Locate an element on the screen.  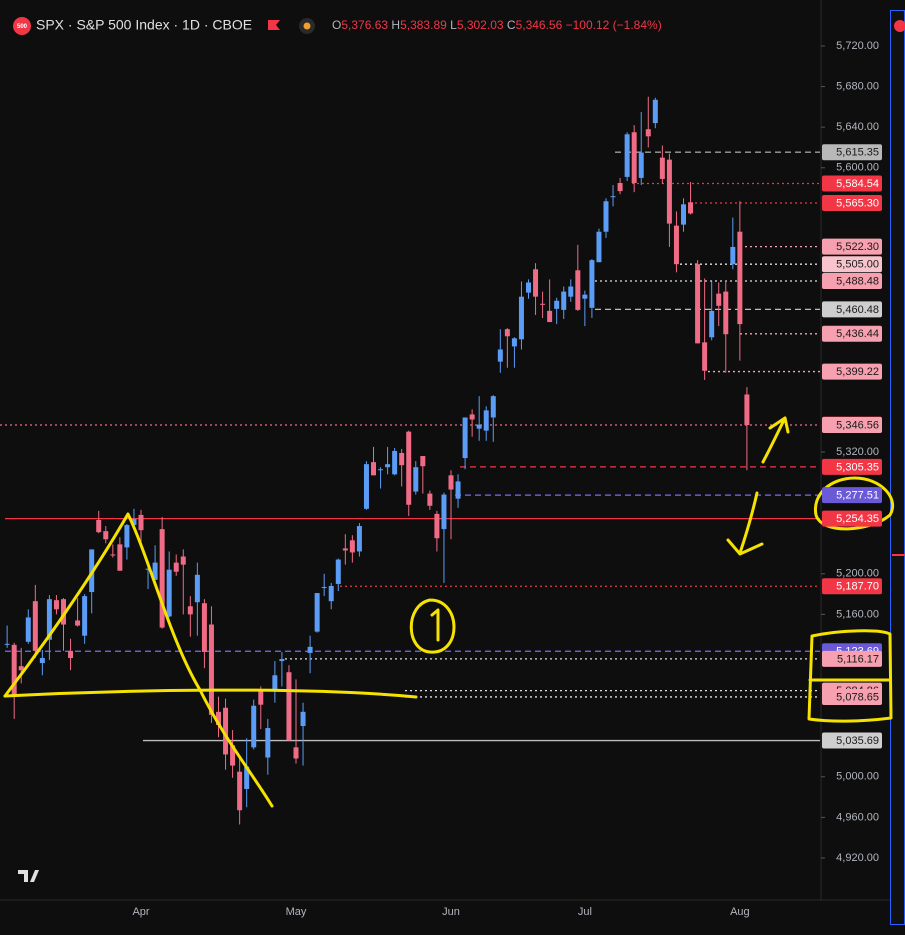
price-label: 5,346.56 is located at coordinates (857, 425).